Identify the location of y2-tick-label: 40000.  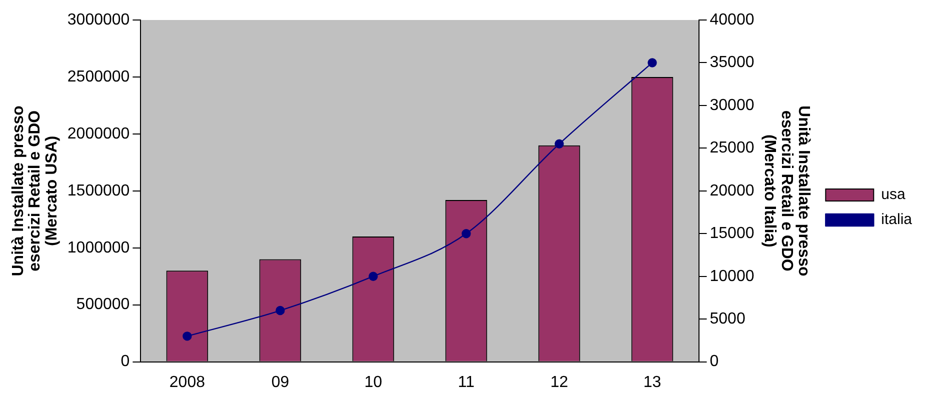
(732, 19).